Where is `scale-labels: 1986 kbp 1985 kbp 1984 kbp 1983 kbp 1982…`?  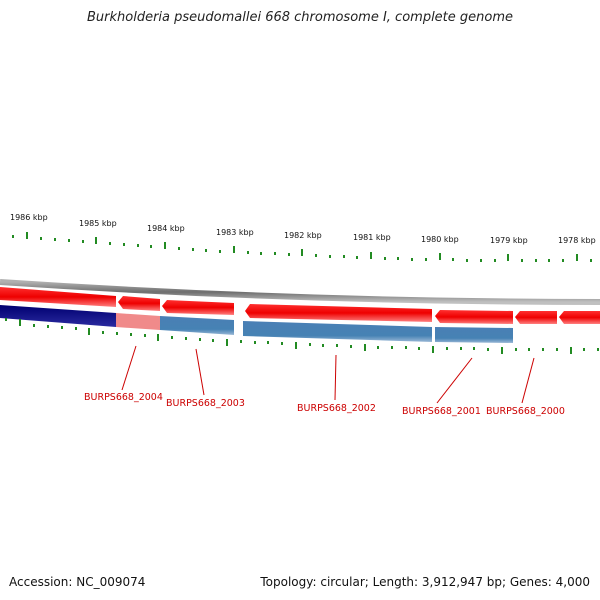
scale-labels: 1986 kbp 1985 kbp 1984 kbp 1983 kbp 1982… is located at coordinates (303, 229).